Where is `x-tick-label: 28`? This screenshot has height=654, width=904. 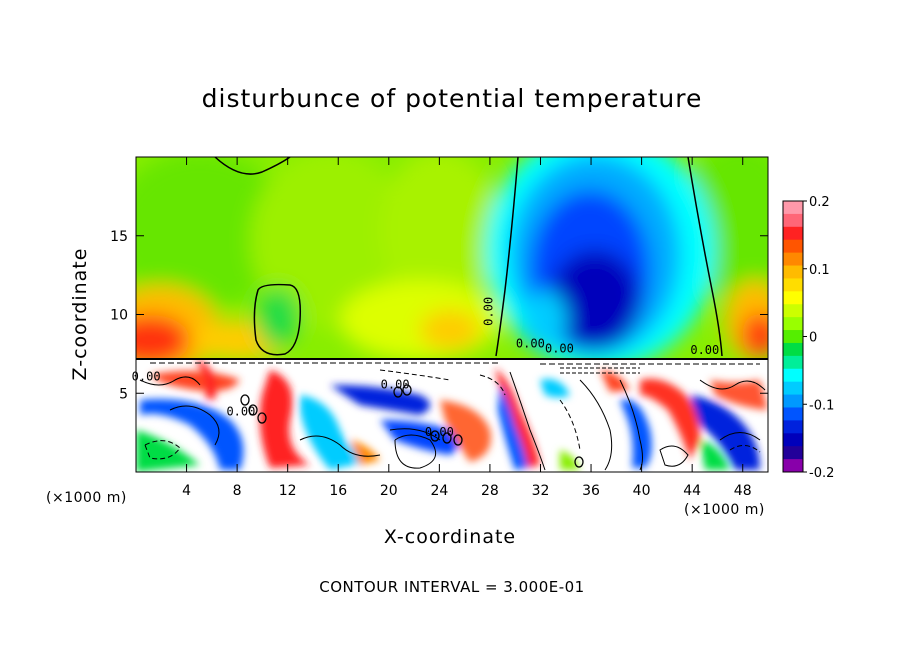 x-tick-label: 28 is located at coordinates (490, 491).